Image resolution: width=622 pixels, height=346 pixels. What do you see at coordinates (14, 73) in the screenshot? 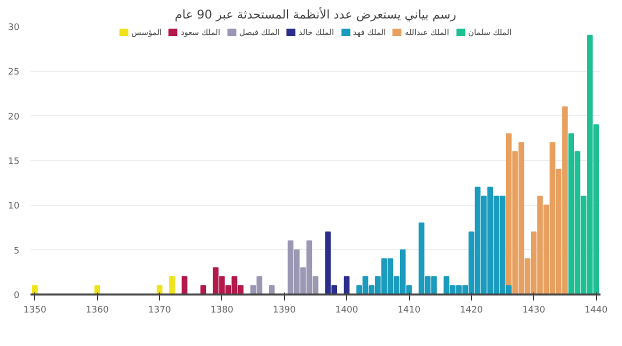
I see `y-tick-label: 25` at bounding box center [14, 73].